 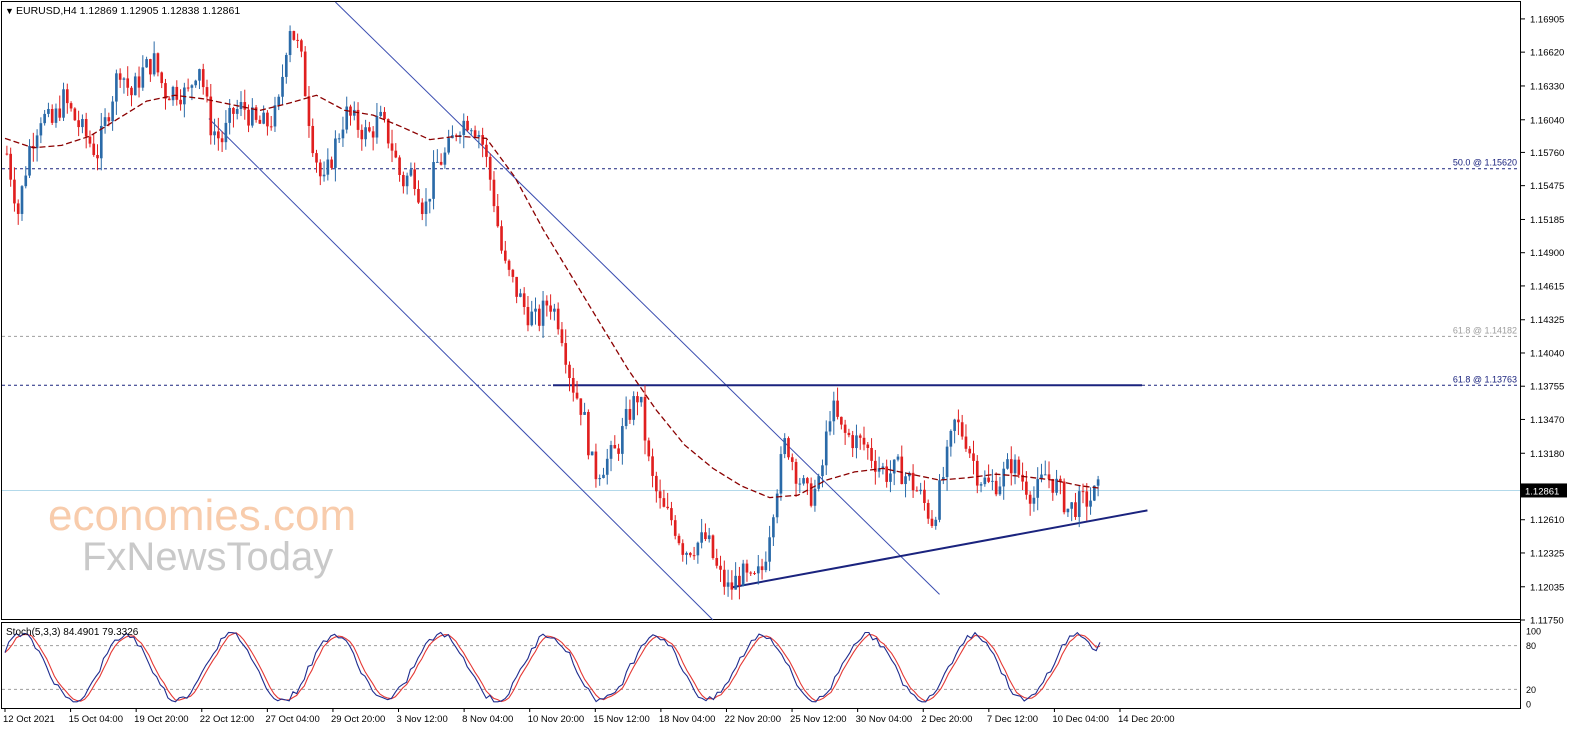 What do you see at coordinates (1547, 420) in the screenshot?
I see `y-tick-label: 1.13470` at bounding box center [1547, 420].